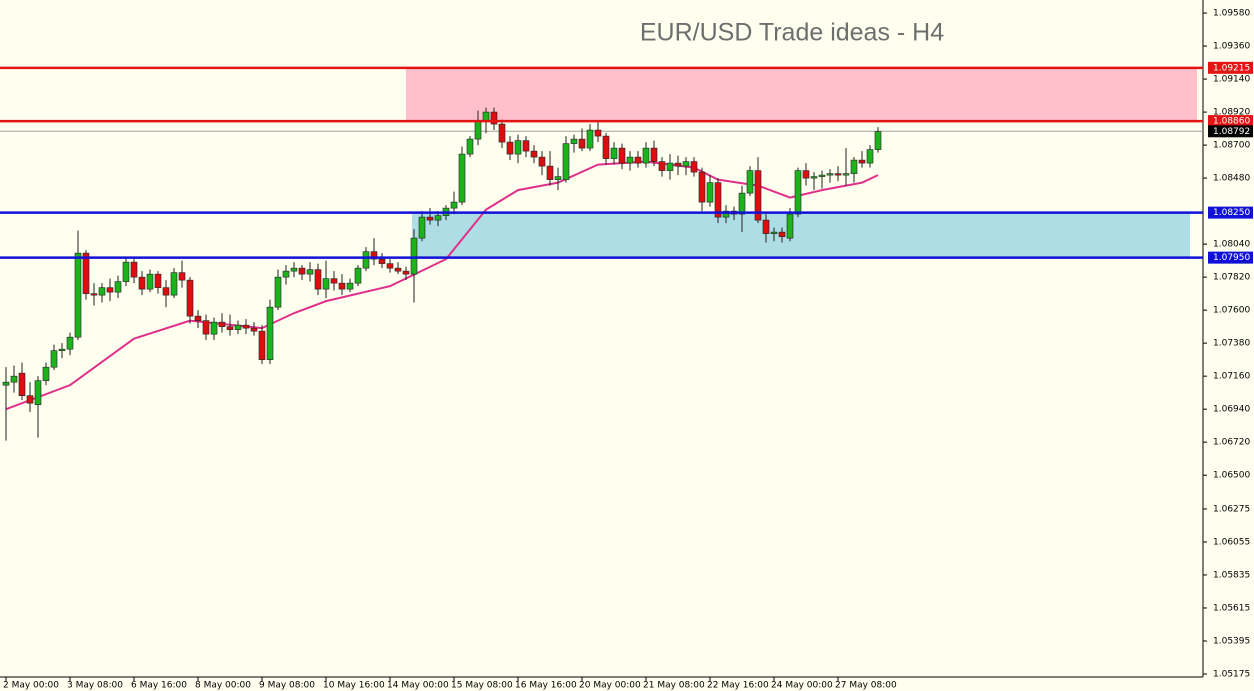 The width and height of the screenshot is (1254, 691). I want to click on y-tick-label: 1.06500, so click(1231, 476).